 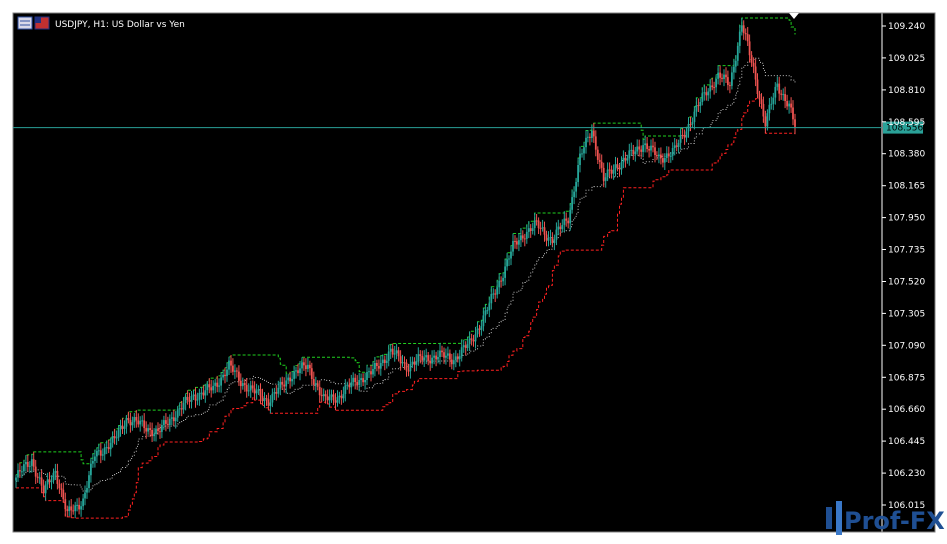 I want to click on price-line-layer: 108.556, so click(x=468, y=127).